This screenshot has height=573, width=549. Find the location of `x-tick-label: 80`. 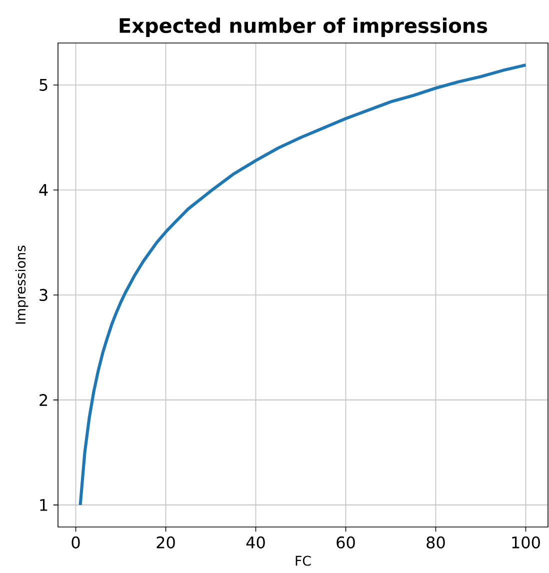

x-tick-label: 80 is located at coordinates (435, 542).